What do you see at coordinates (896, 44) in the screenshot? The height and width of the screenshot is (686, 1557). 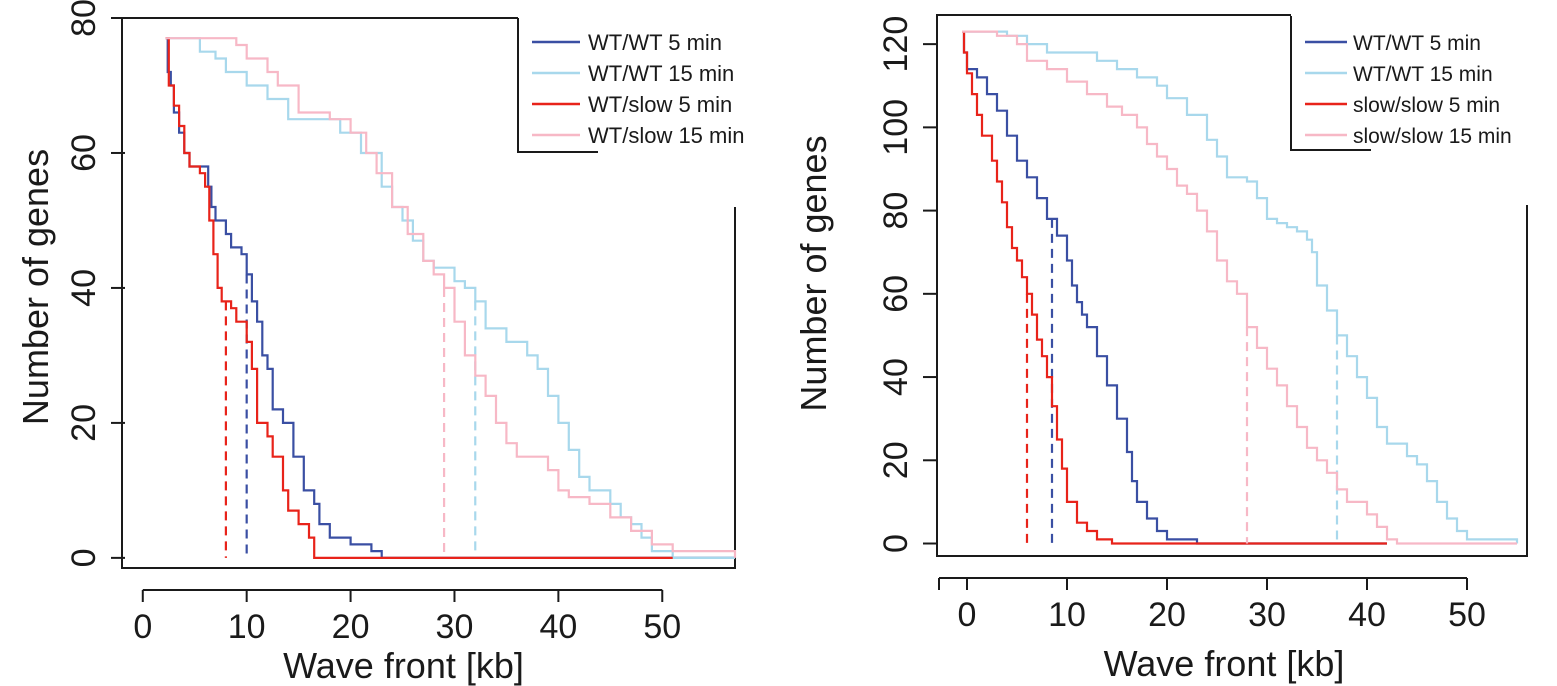 I see `y-tick-label: 120` at bounding box center [896, 44].